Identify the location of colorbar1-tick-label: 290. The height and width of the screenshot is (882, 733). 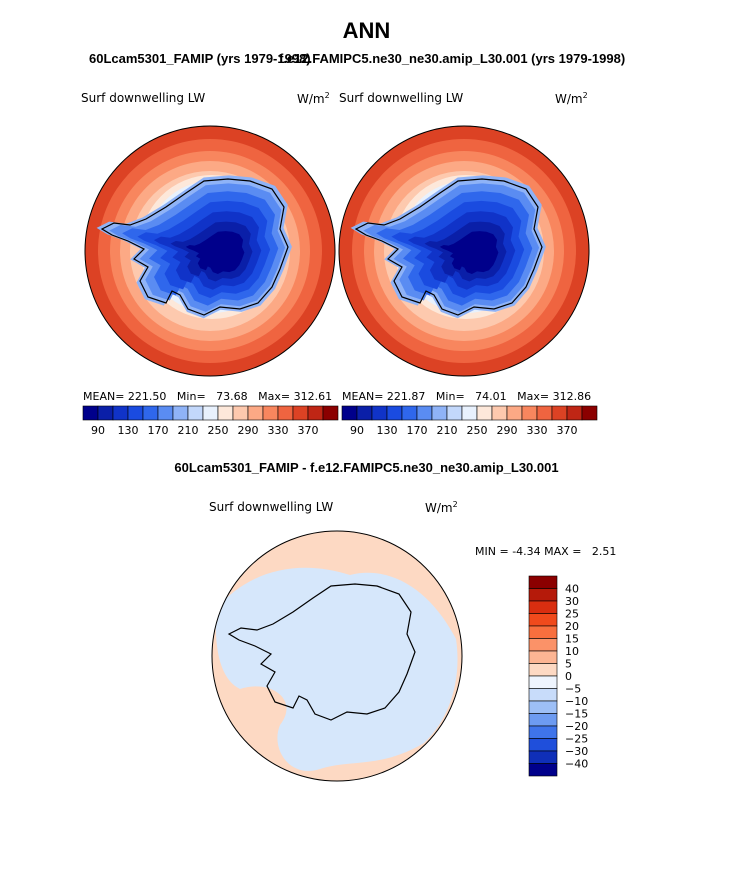
(248, 430).